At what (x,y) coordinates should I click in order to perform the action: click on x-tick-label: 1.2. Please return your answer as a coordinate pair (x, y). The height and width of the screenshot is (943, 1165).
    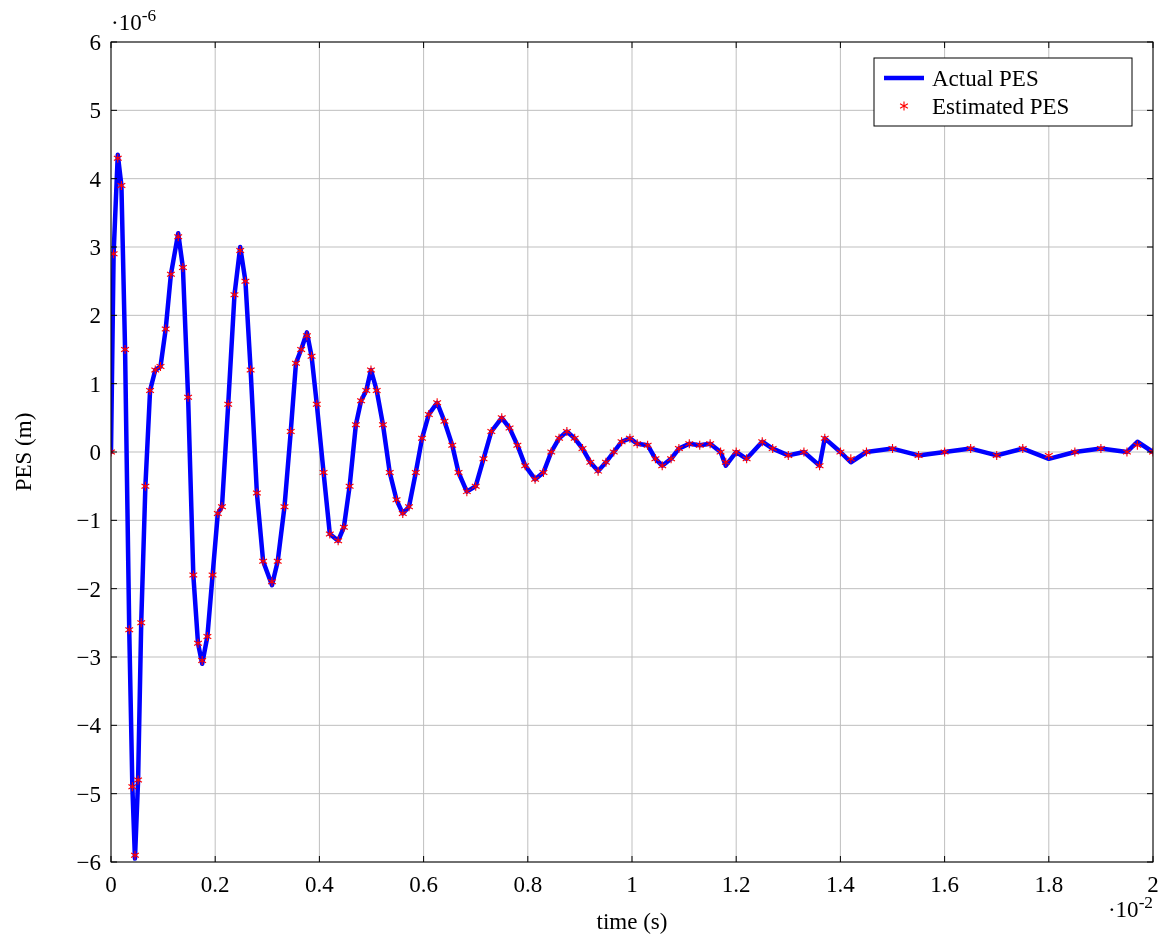
    Looking at the image, I should click on (736, 884).